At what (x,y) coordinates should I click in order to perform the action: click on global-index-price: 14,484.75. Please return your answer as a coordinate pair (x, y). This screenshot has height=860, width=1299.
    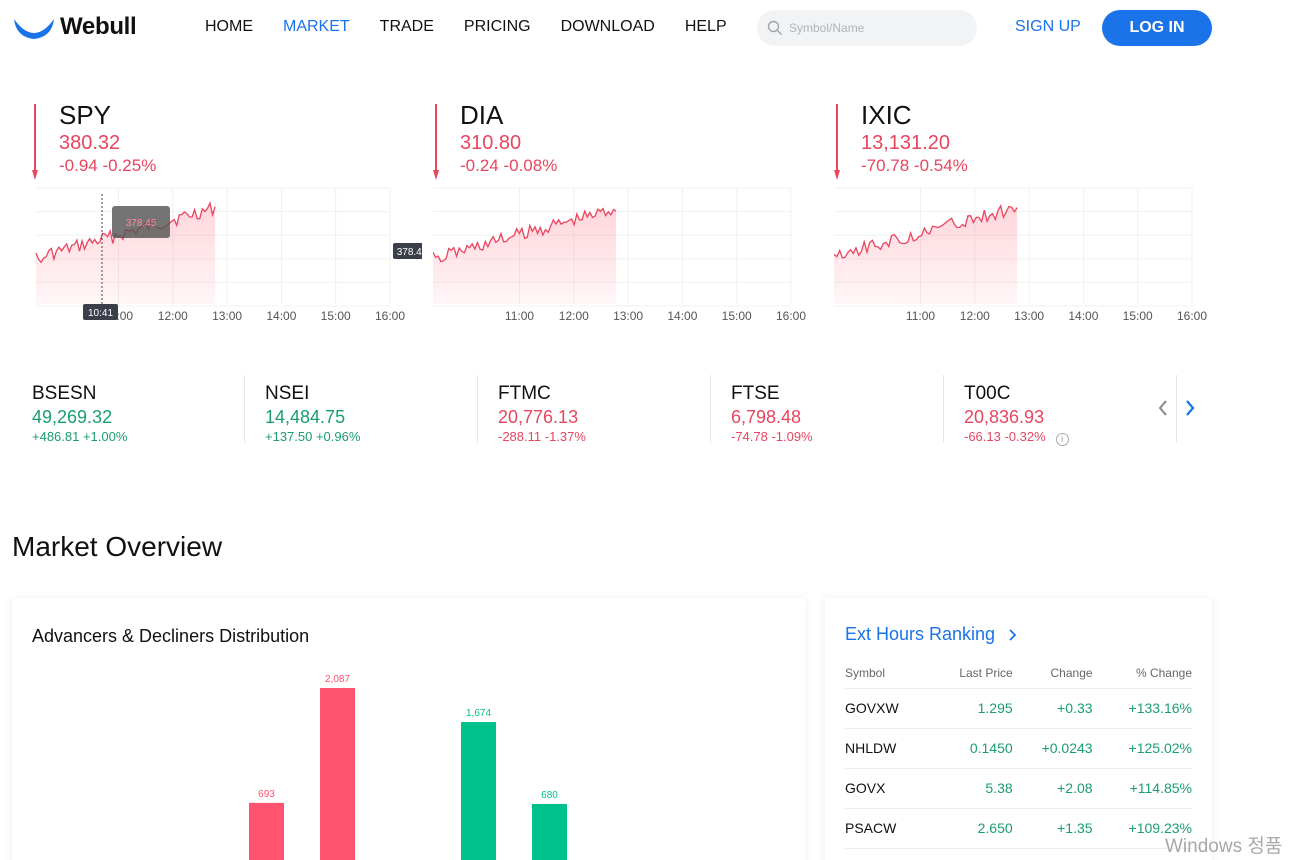
    Looking at the image, I should click on (305, 417).